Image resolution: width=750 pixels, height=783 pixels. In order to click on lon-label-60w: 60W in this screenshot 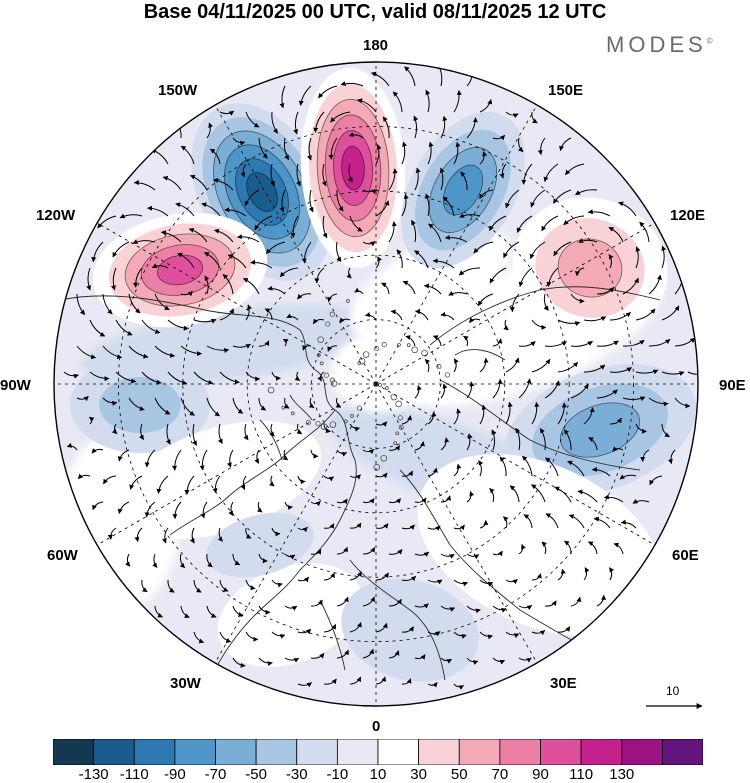, I will do `click(62, 555)`.